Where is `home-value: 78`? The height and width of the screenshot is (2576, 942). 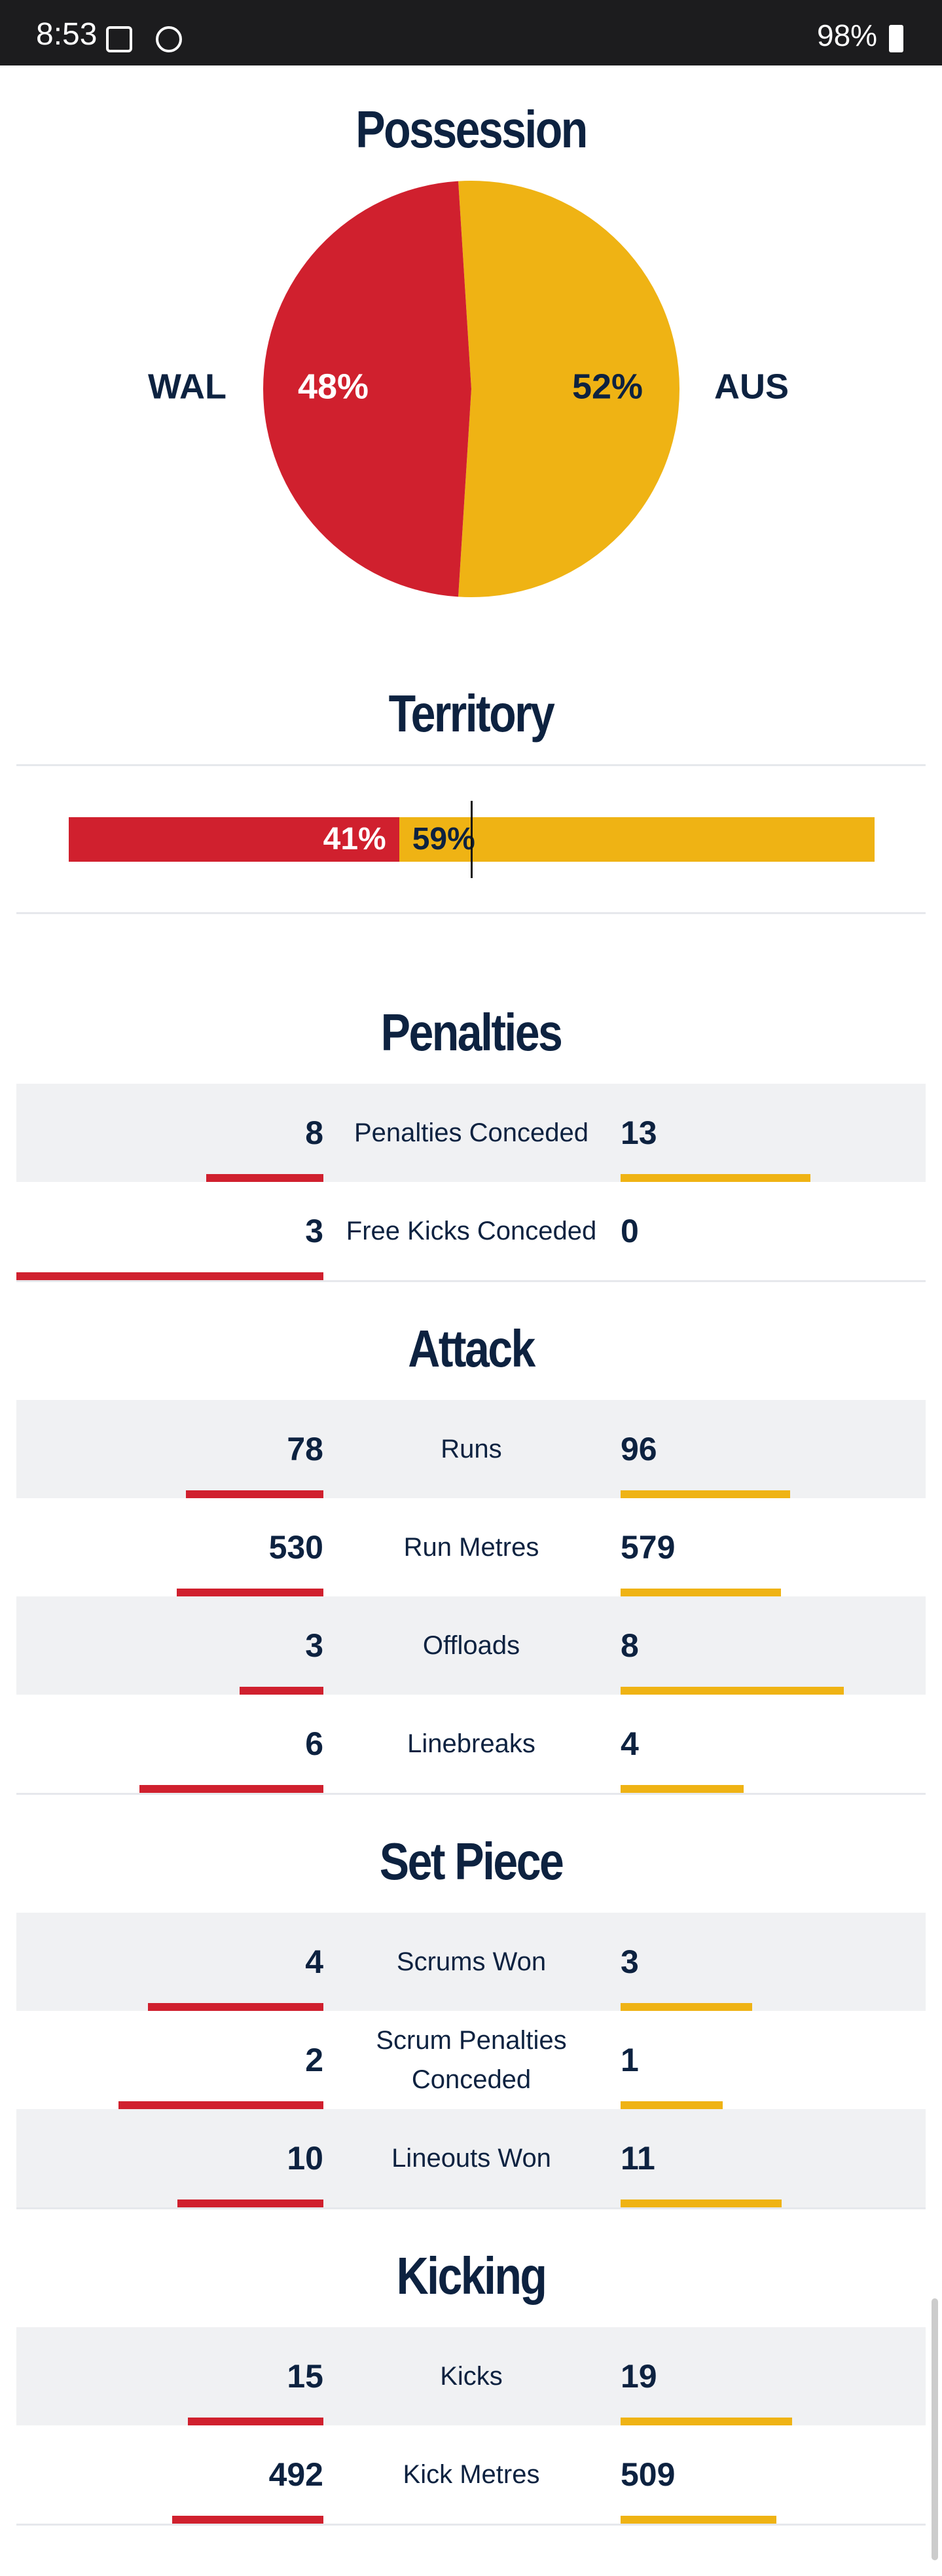
home-value: 78 is located at coordinates (305, 1449).